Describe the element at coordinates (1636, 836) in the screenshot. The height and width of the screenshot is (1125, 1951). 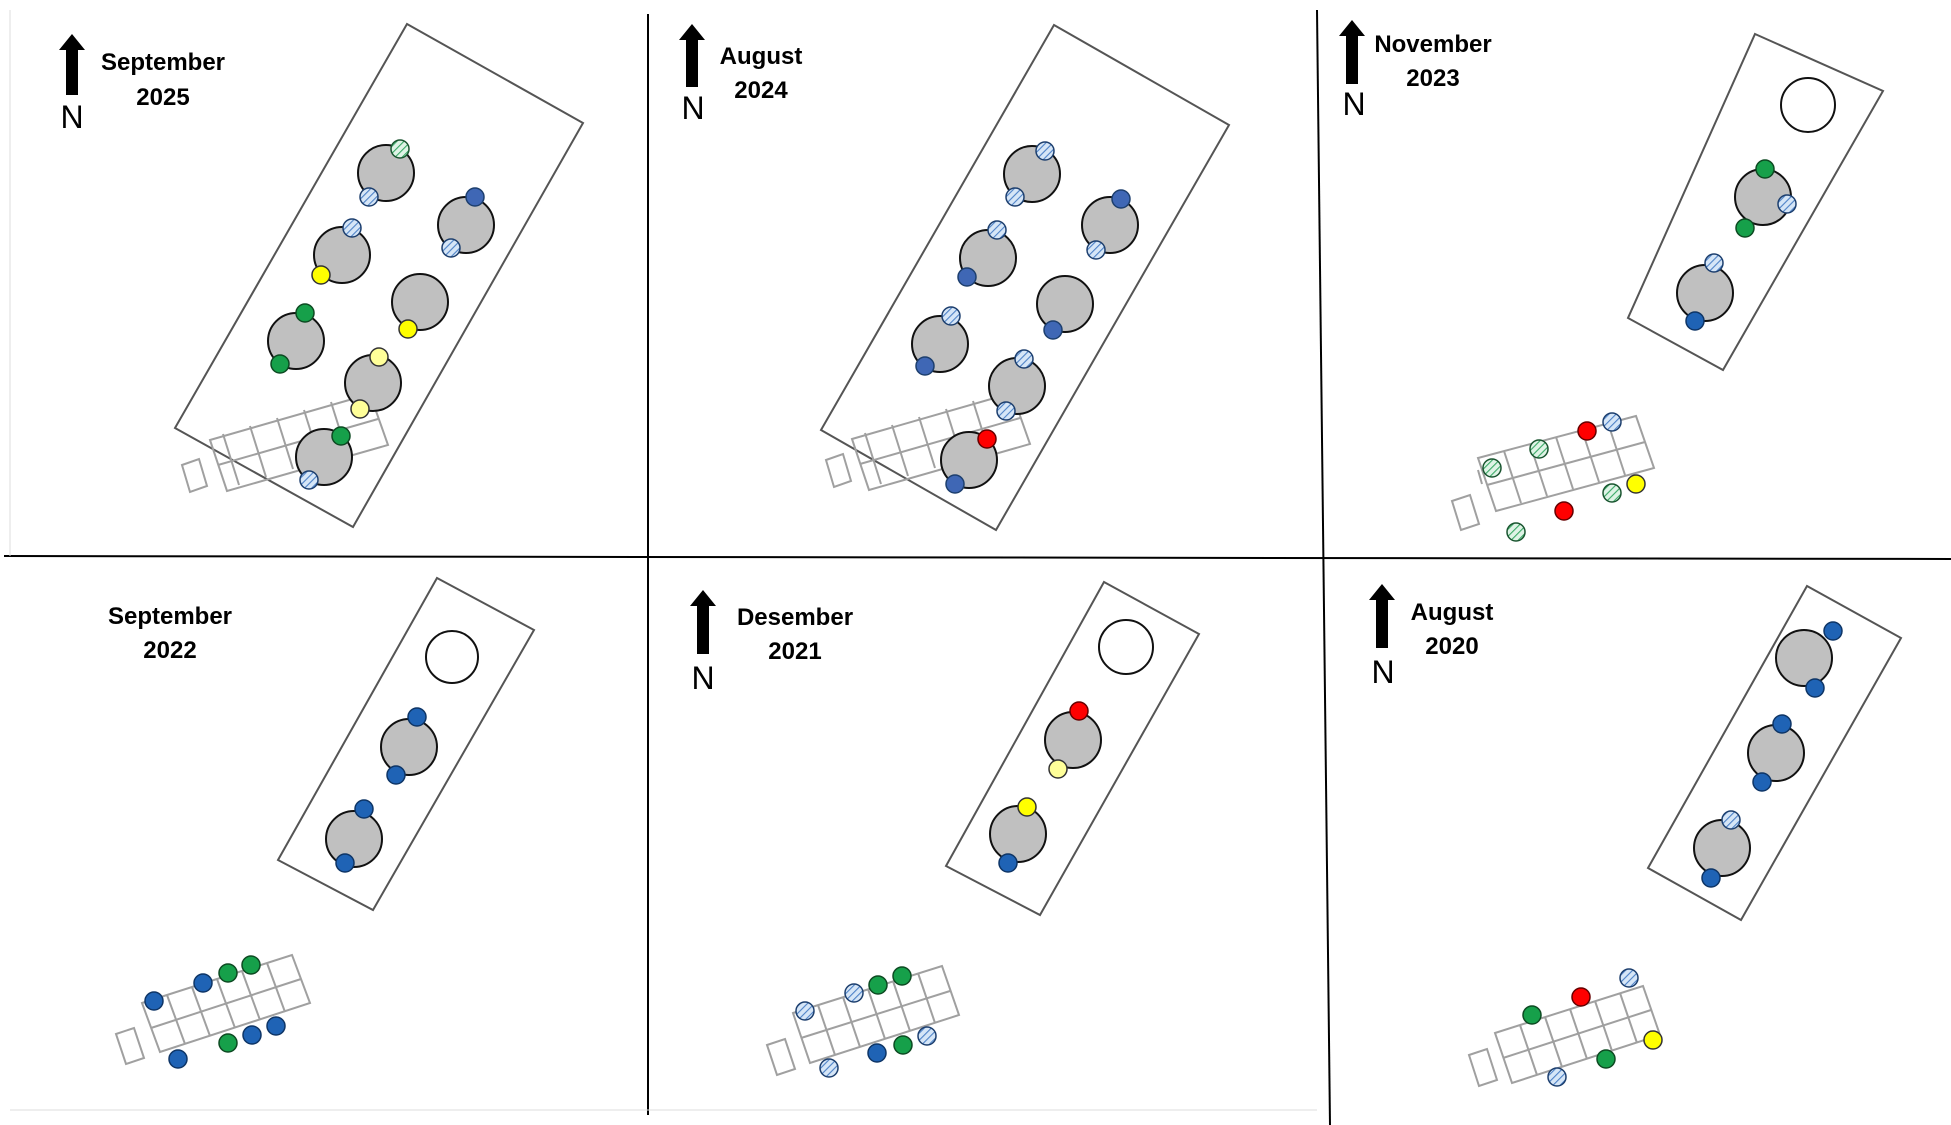
I see `panel-aug-2020: N August 2020` at that location.